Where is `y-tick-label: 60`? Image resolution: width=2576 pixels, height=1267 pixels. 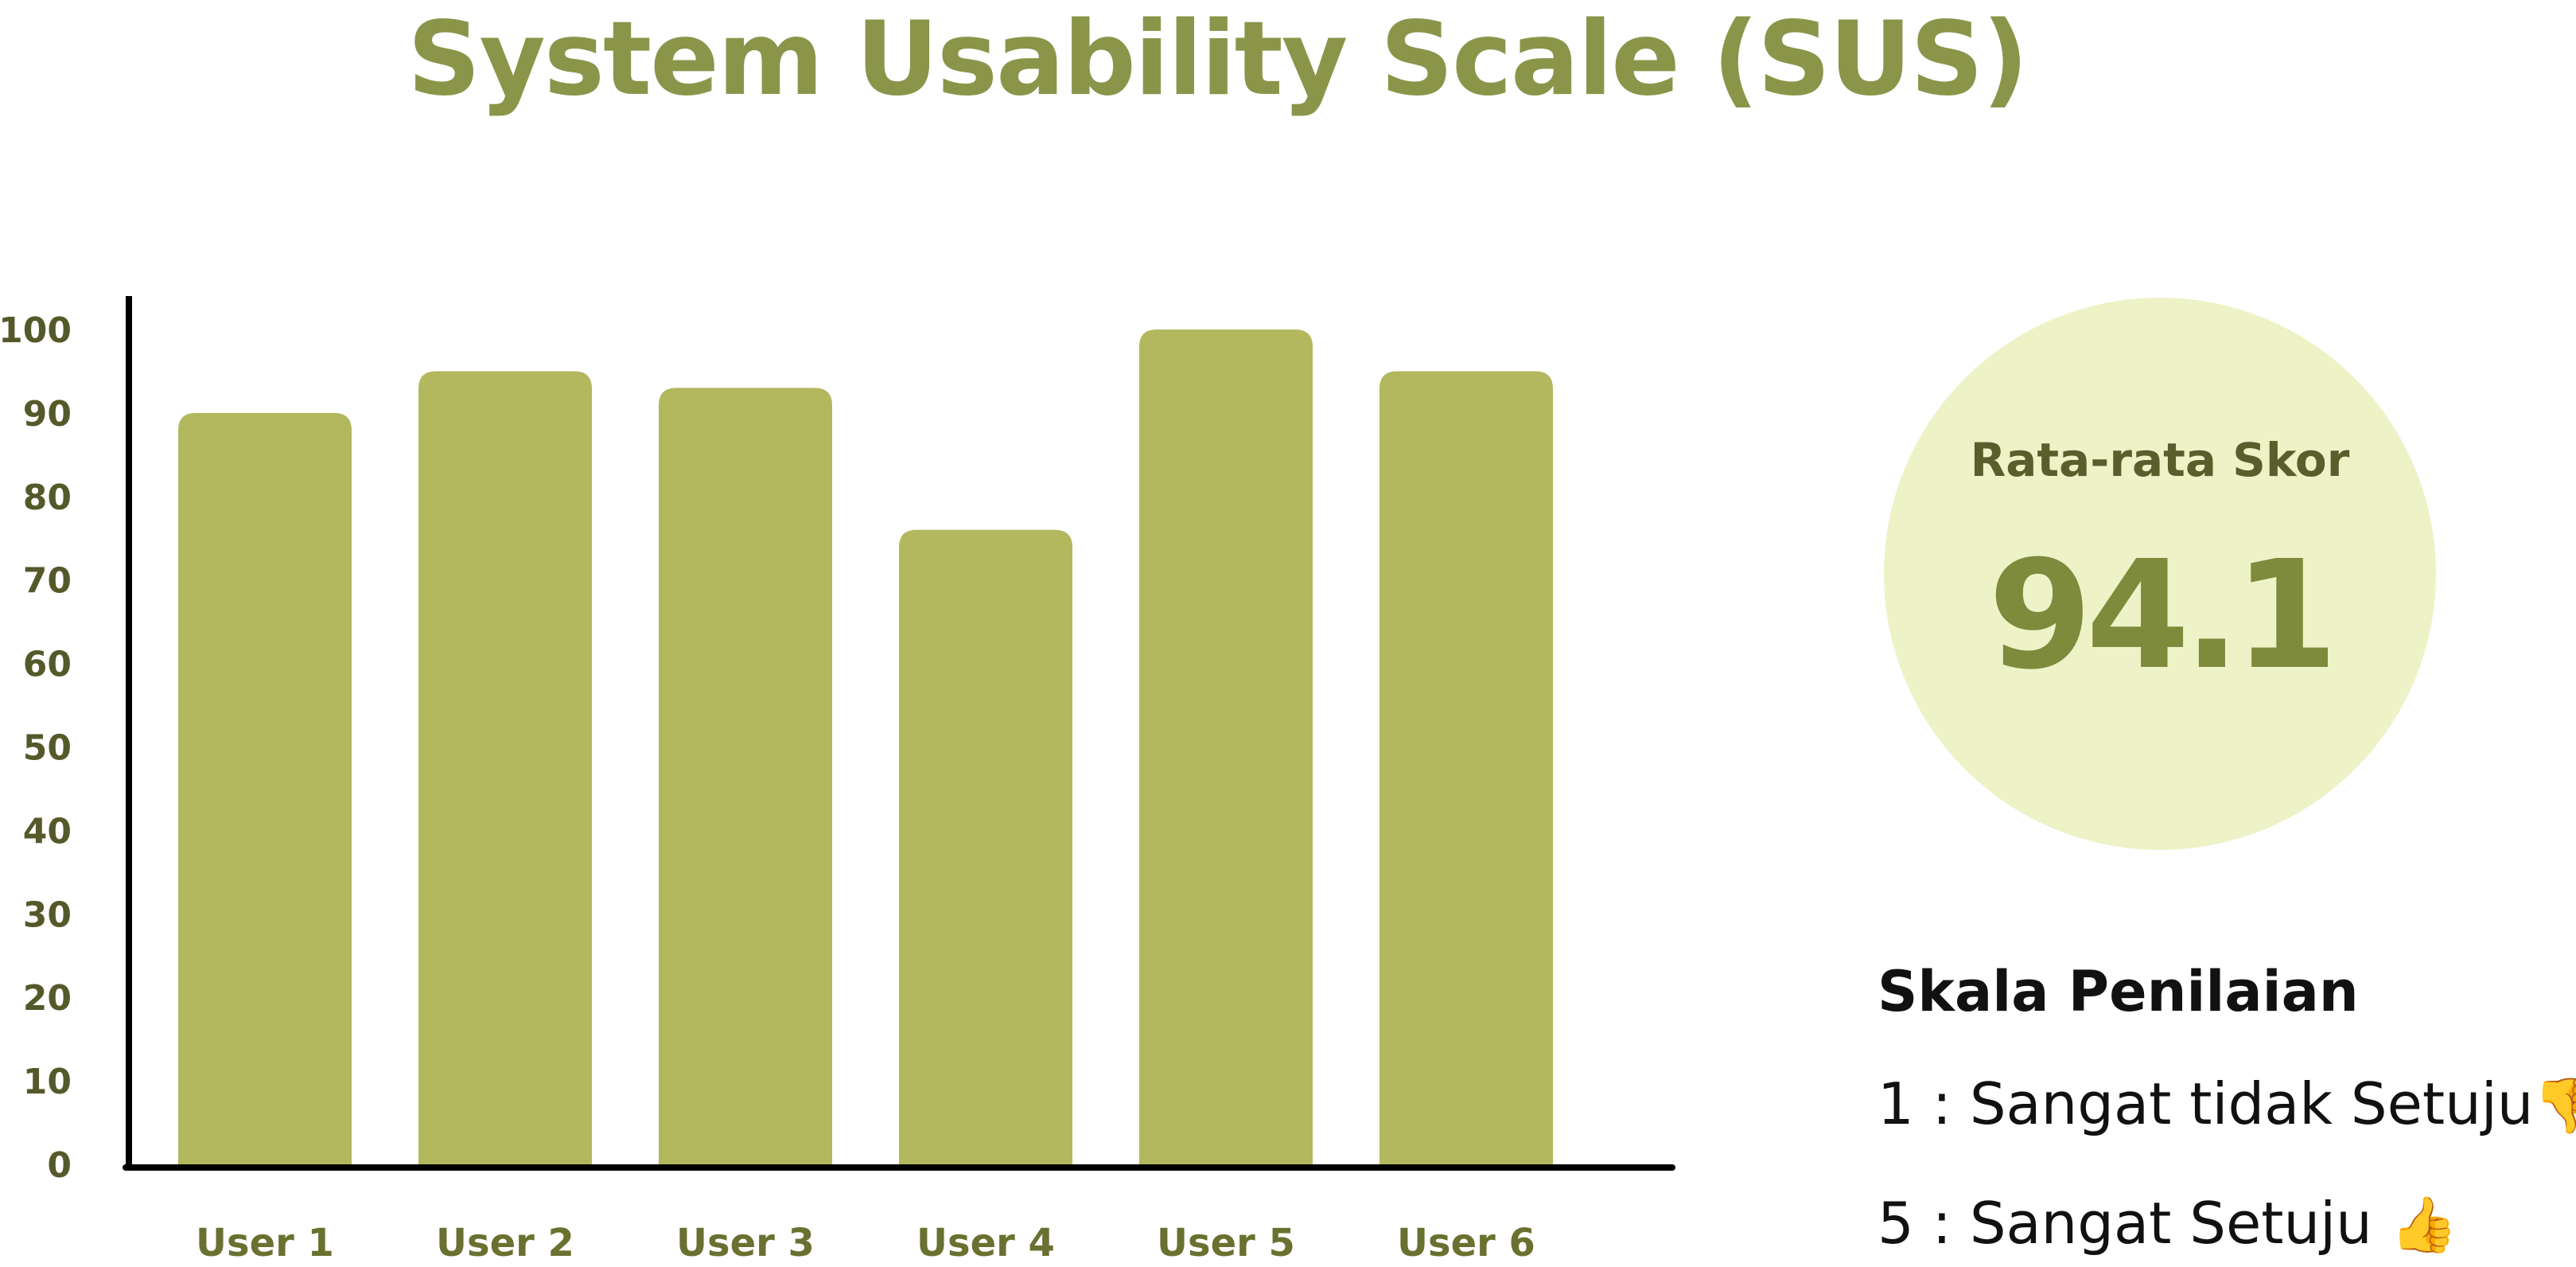
y-tick-label: 60 is located at coordinates (48, 665).